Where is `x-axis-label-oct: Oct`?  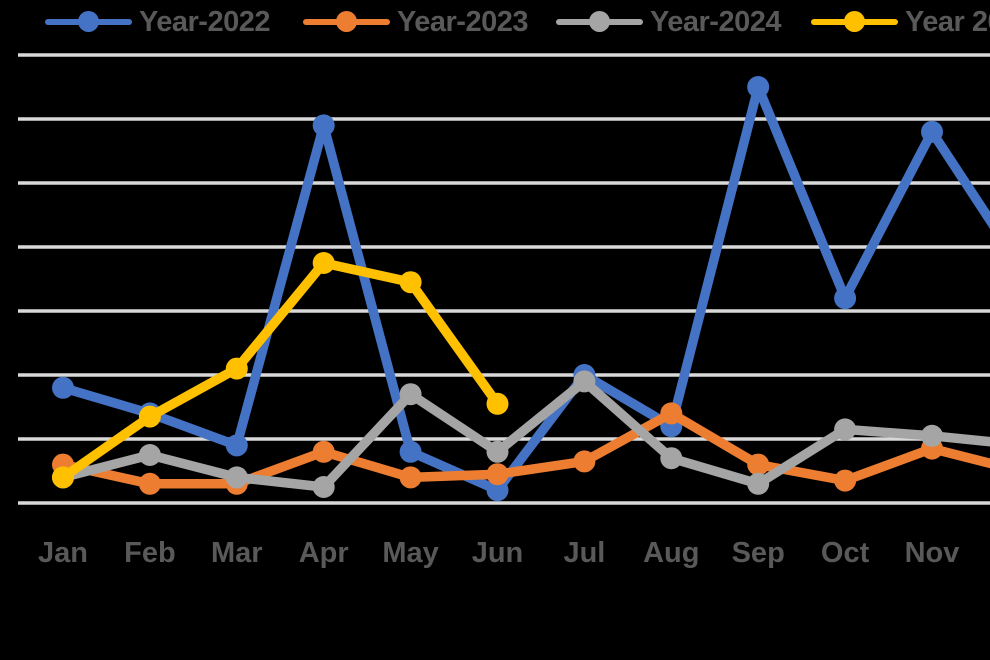 x-axis-label-oct: Oct is located at coordinates (845, 553).